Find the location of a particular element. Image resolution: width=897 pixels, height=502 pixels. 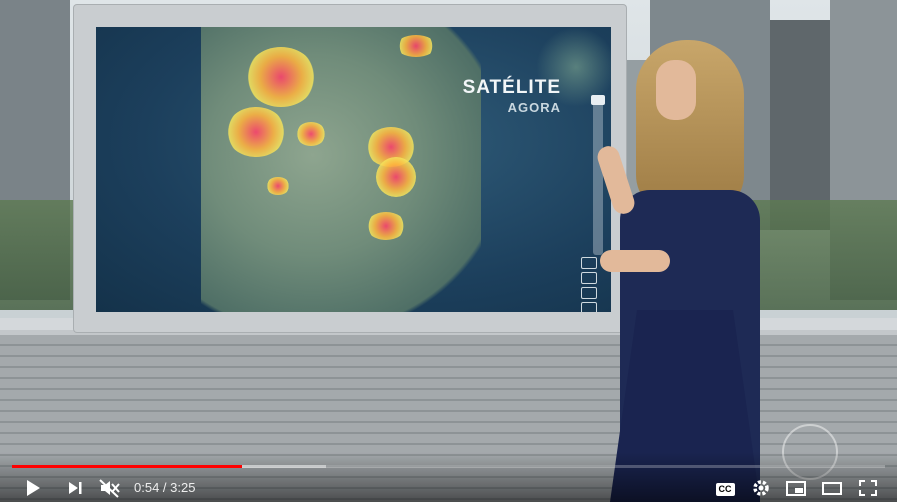

mute-button is located at coordinates (110, 488).